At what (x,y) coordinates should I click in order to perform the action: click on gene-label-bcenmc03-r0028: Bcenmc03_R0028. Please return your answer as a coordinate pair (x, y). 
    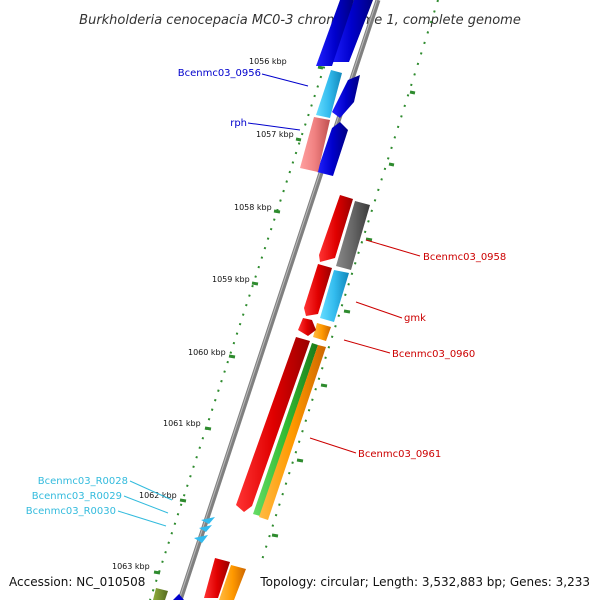
    Looking at the image, I should click on (83, 481).